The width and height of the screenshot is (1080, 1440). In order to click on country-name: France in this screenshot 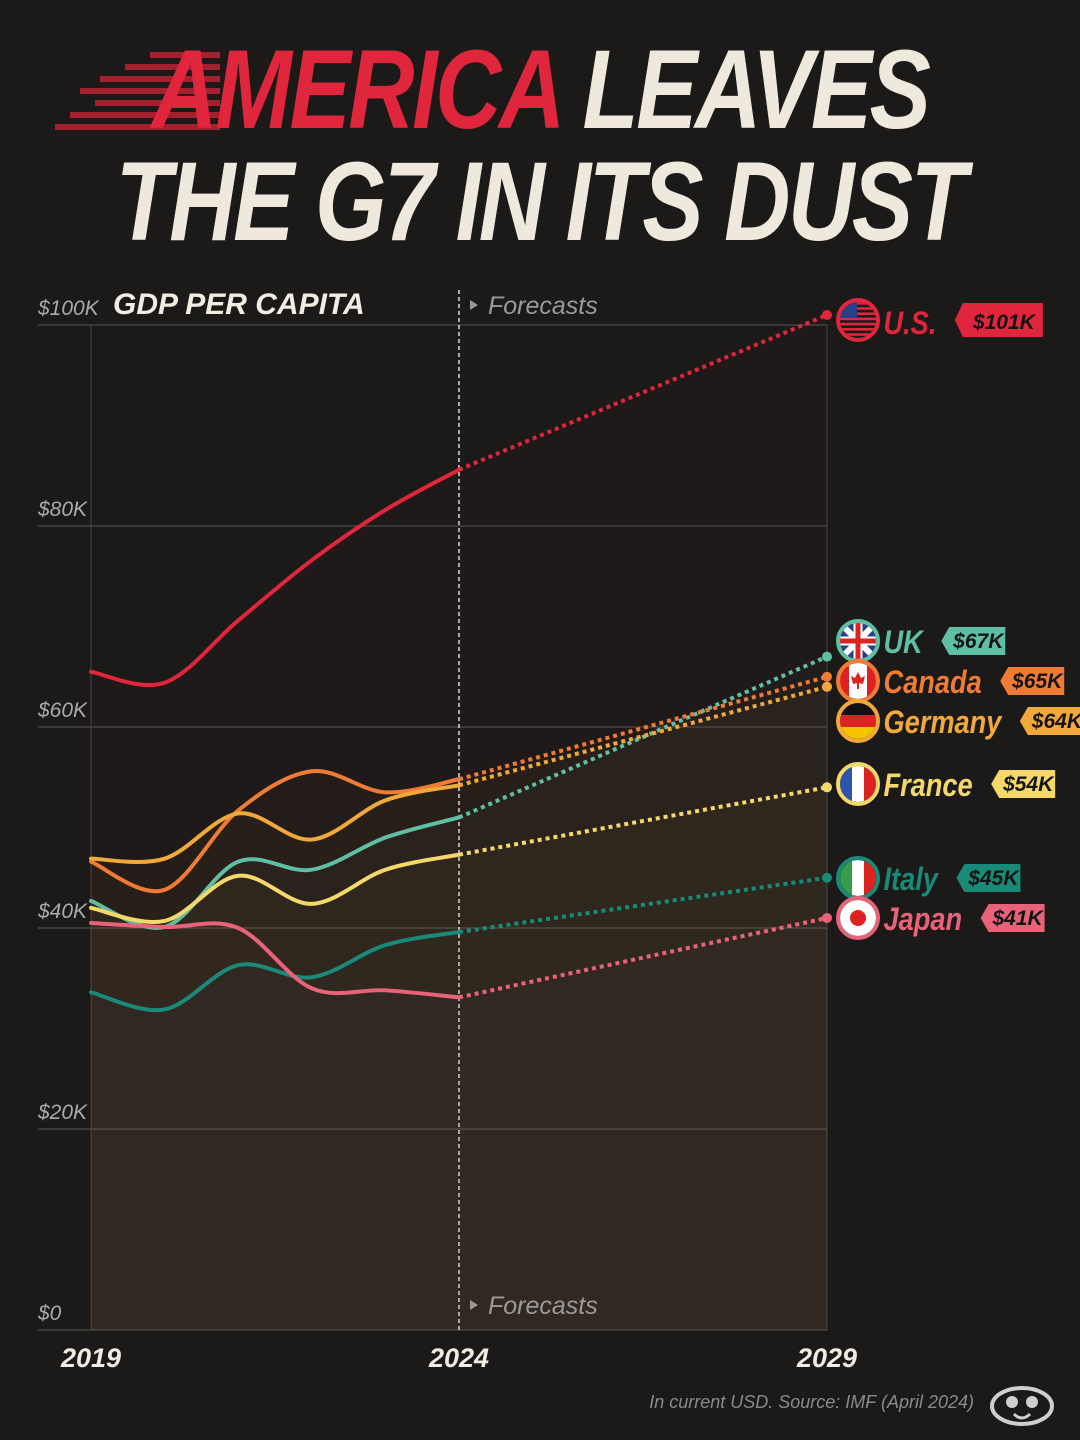, I will do `click(928, 786)`.